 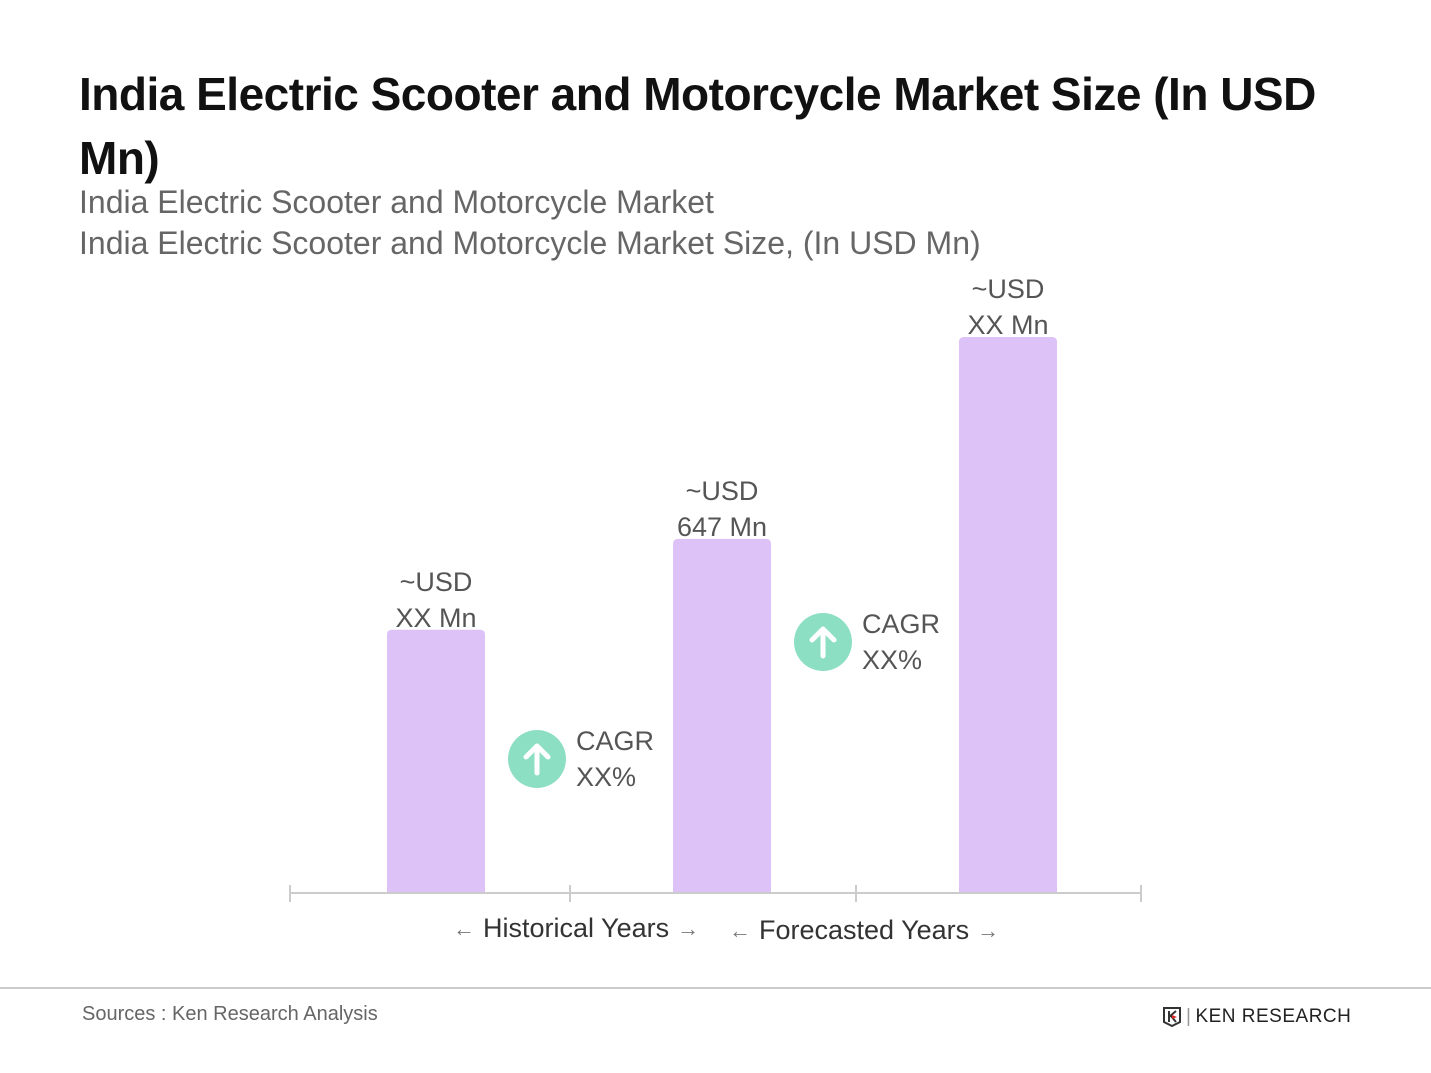 What do you see at coordinates (867, 642) in the screenshot?
I see `cagr-annotation-2: CAGR XX%` at bounding box center [867, 642].